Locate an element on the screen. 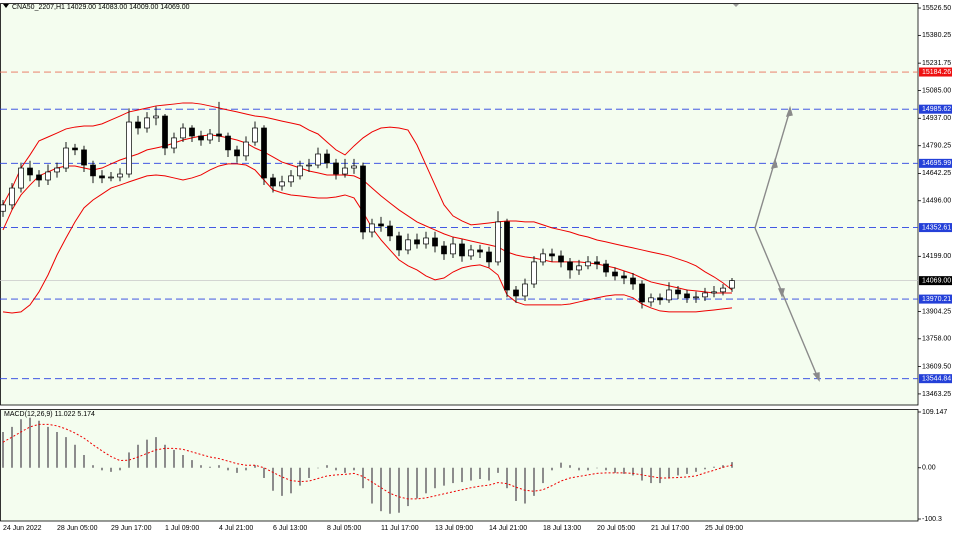  y-tick-label: 14496.00 is located at coordinates (936, 201).